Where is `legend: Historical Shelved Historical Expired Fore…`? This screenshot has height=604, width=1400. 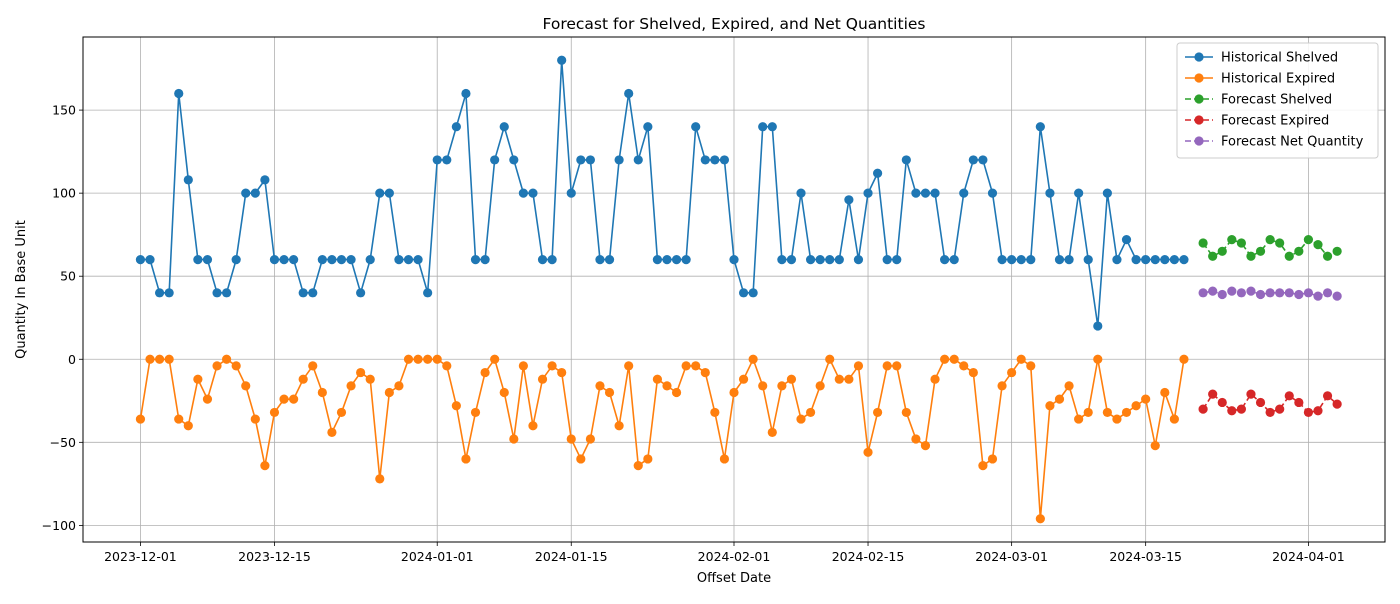
legend: Historical Shelved Historical Expired Fore… is located at coordinates (1277, 100).